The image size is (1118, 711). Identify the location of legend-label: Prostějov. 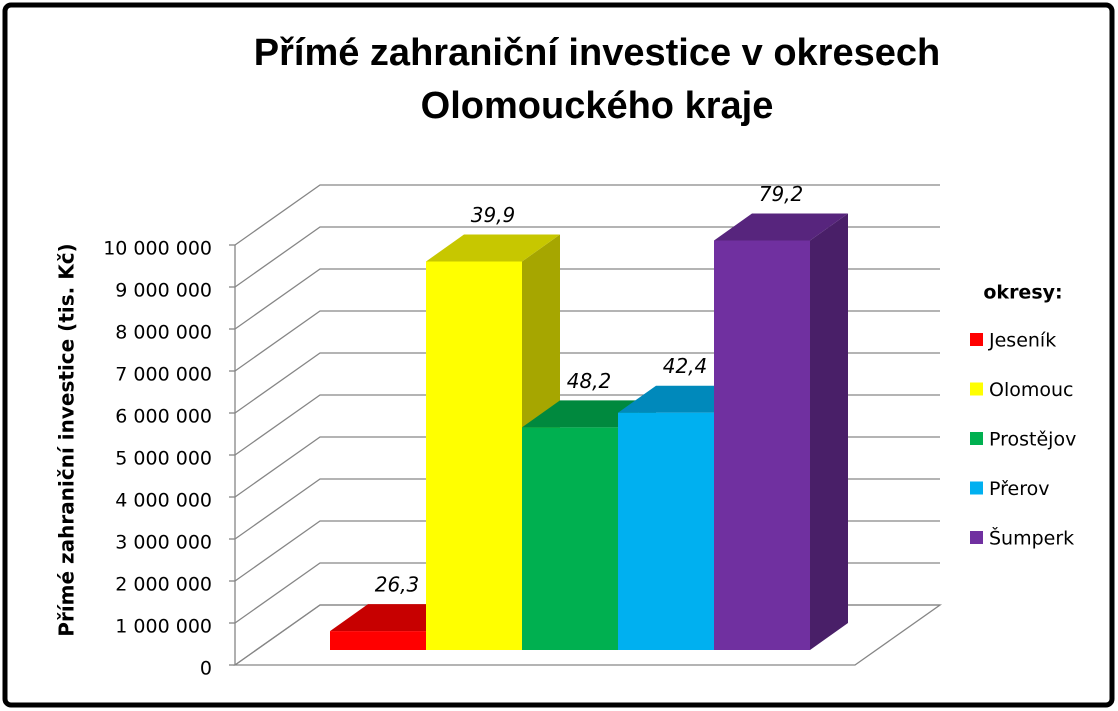
(1032, 440).